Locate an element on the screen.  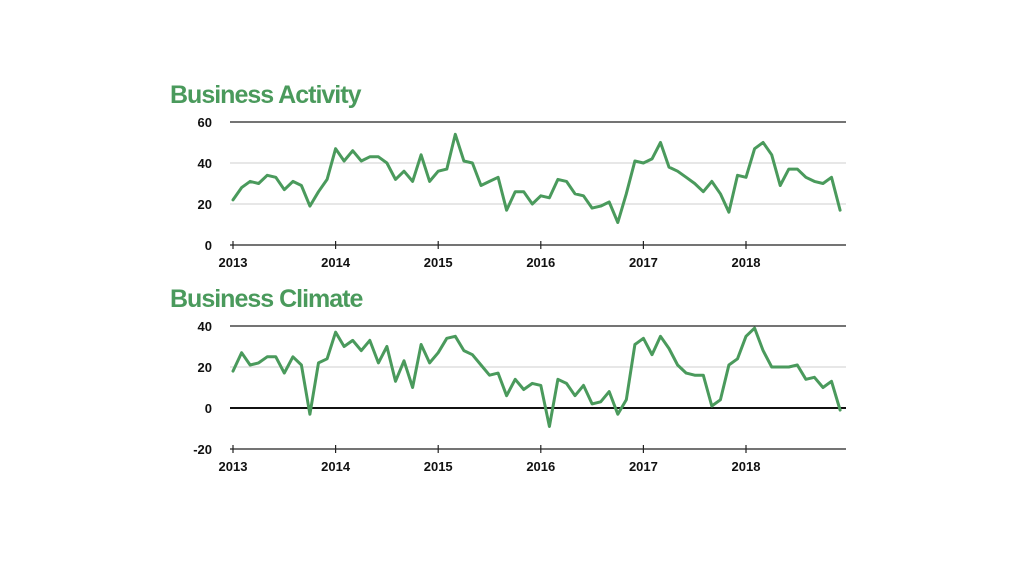
climate-x-tick-label: 2015 is located at coordinates (438, 466).